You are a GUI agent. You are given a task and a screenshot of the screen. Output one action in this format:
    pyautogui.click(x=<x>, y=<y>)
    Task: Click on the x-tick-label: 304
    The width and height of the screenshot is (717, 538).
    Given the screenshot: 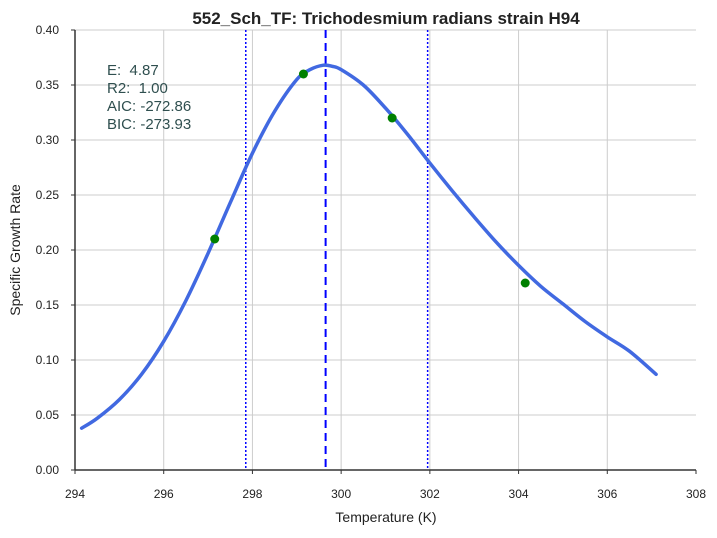 What is the action you would take?
    pyautogui.click(x=519, y=494)
    